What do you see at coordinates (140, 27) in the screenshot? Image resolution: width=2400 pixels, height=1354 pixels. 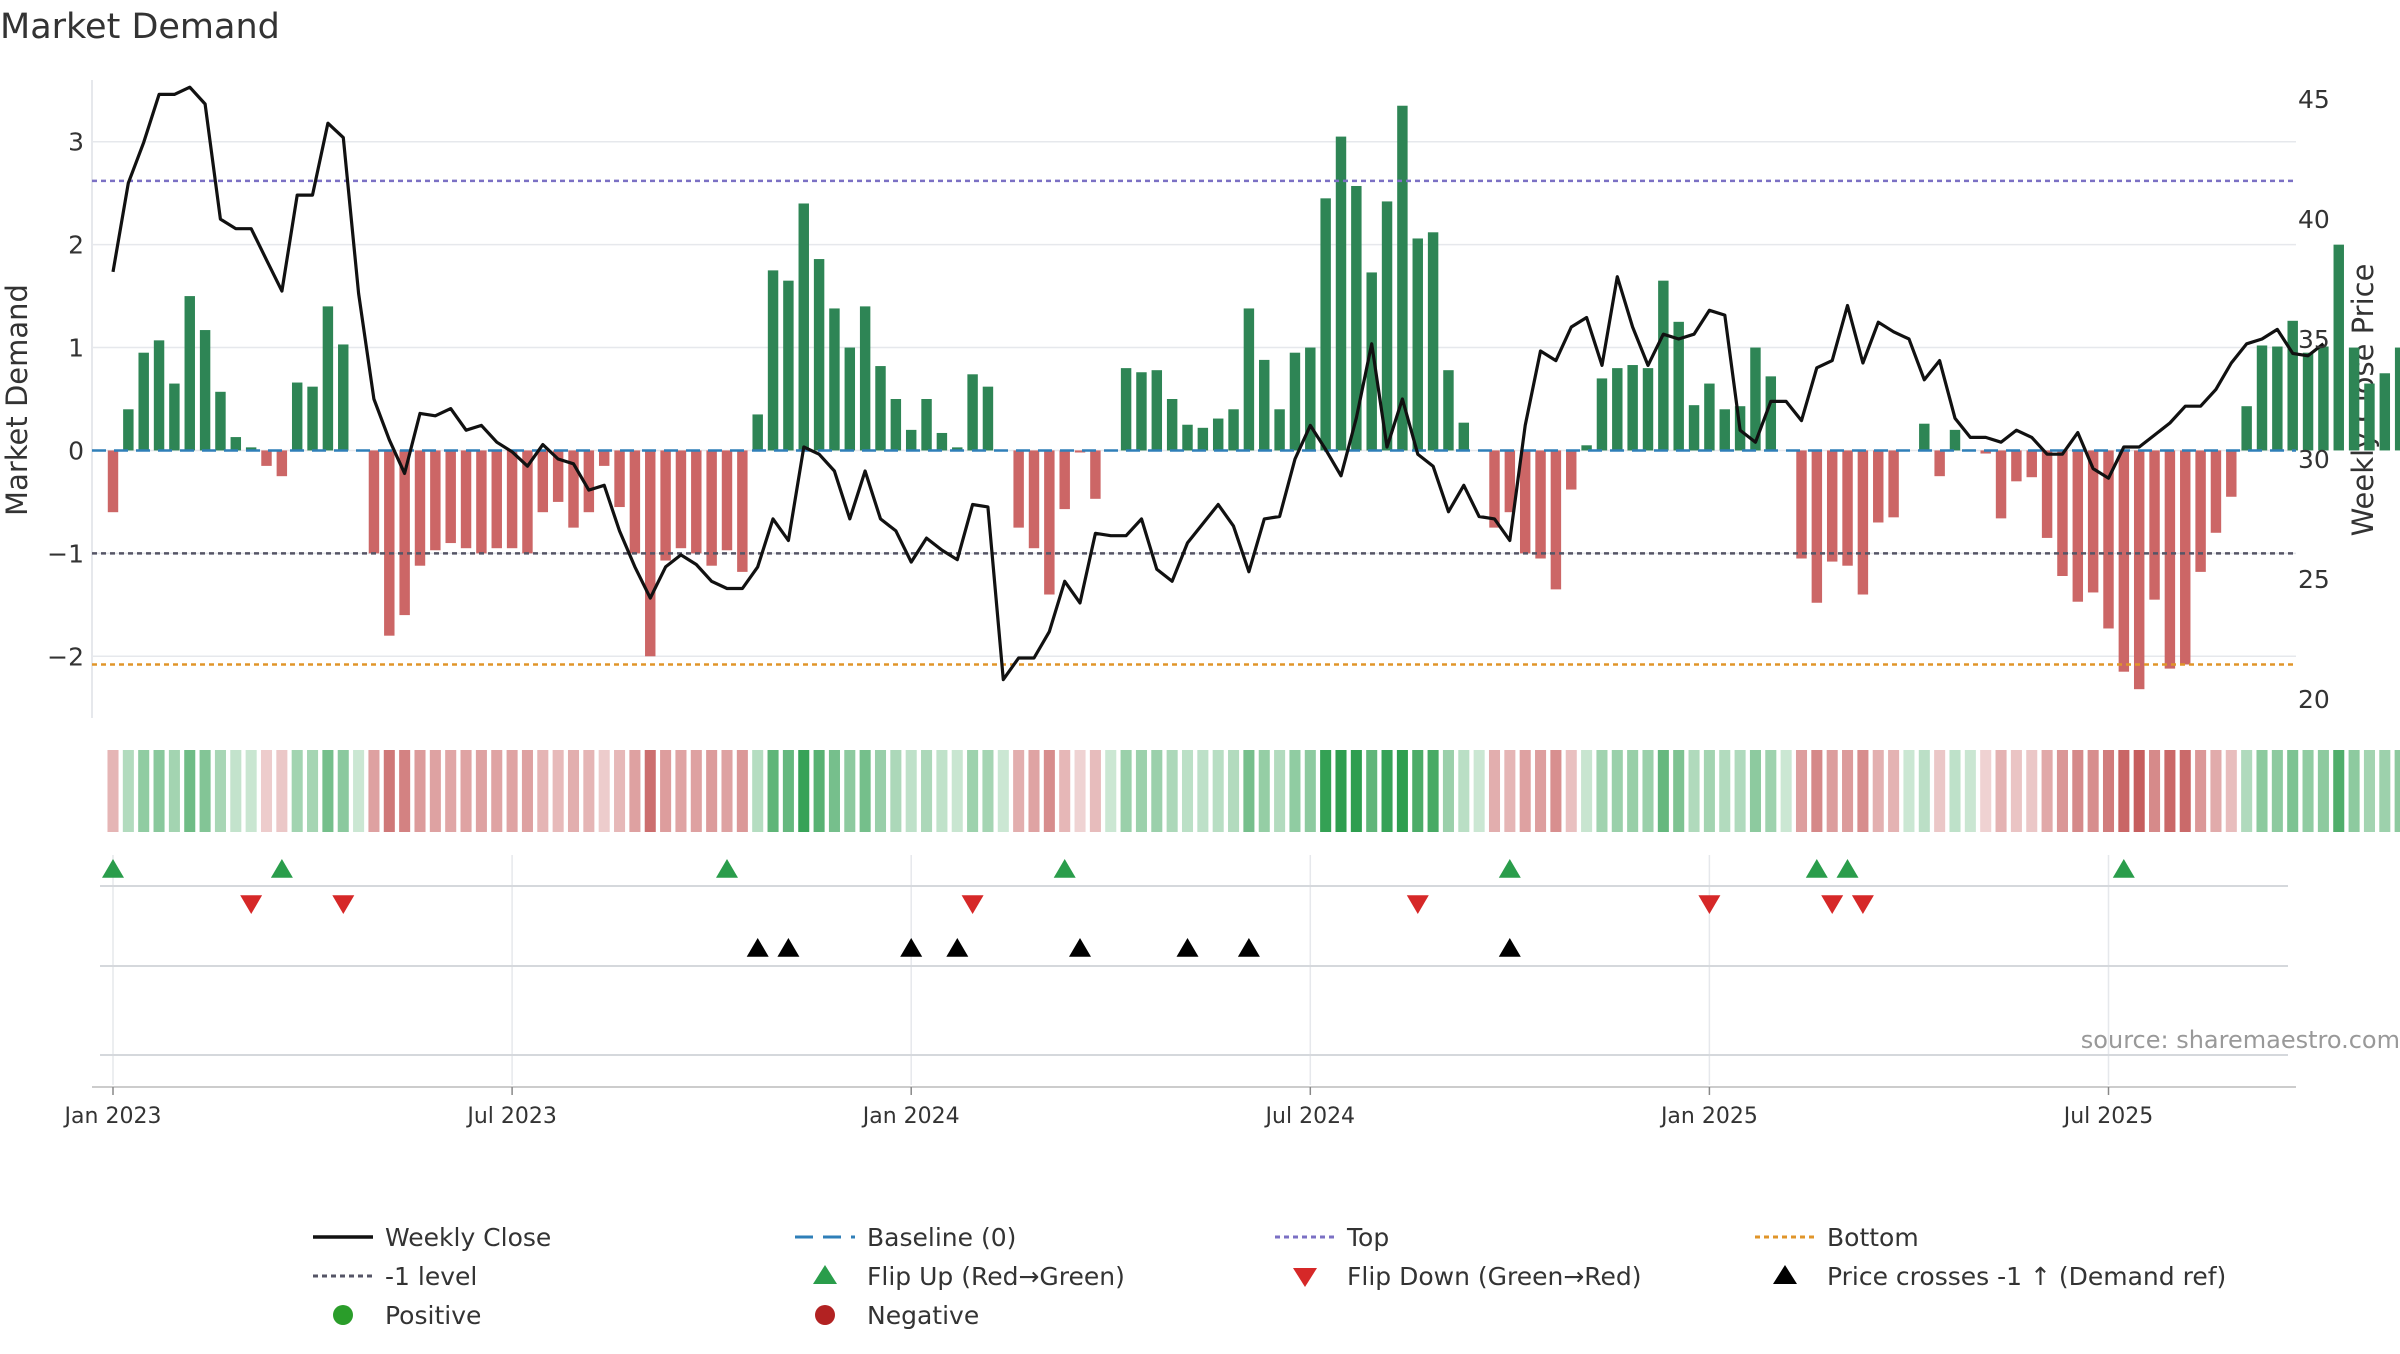 I see `chart-title: Market Demand` at bounding box center [140, 27].